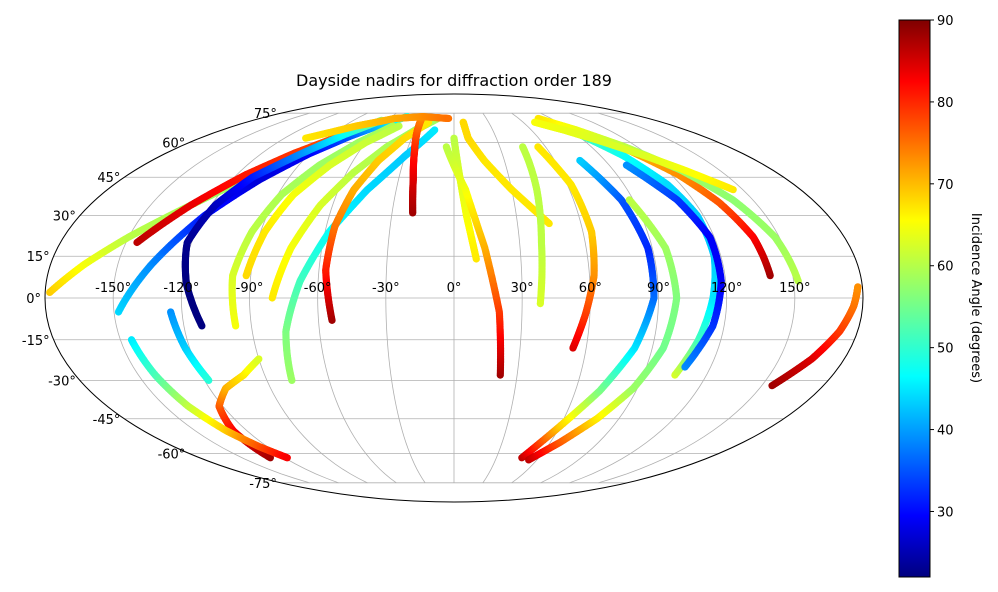  Describe the element at coordinates (454, 80) in the screenshot. I see `chart-title: Dayside nadirs for diffraction order 189` at that location.